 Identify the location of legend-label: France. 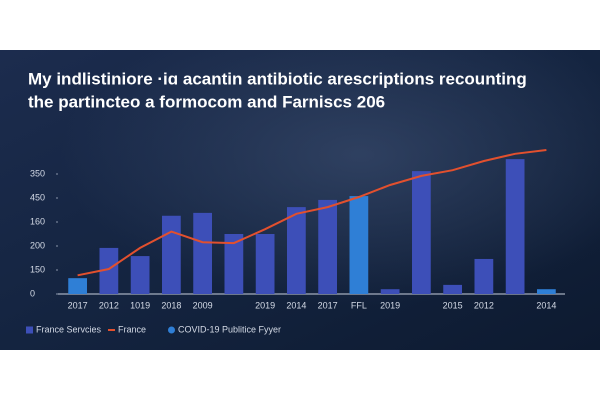
(132, 329).